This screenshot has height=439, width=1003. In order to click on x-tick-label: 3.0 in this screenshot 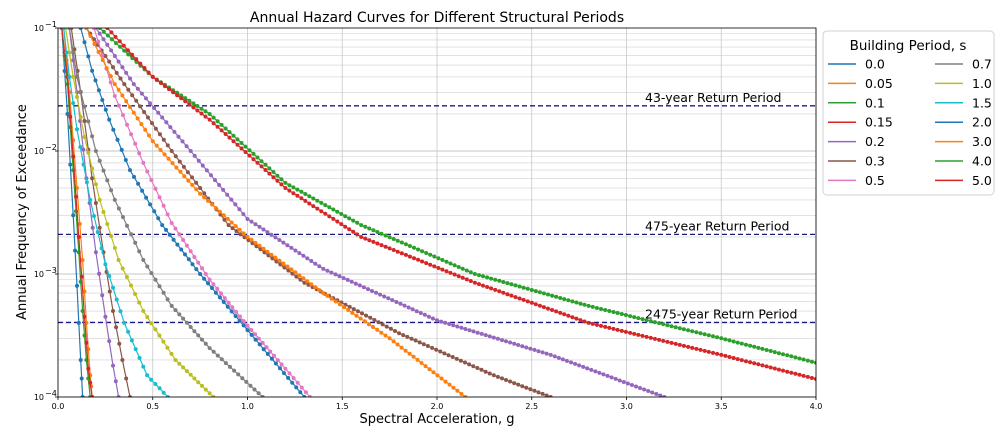, I will do `click(626, 406)`.